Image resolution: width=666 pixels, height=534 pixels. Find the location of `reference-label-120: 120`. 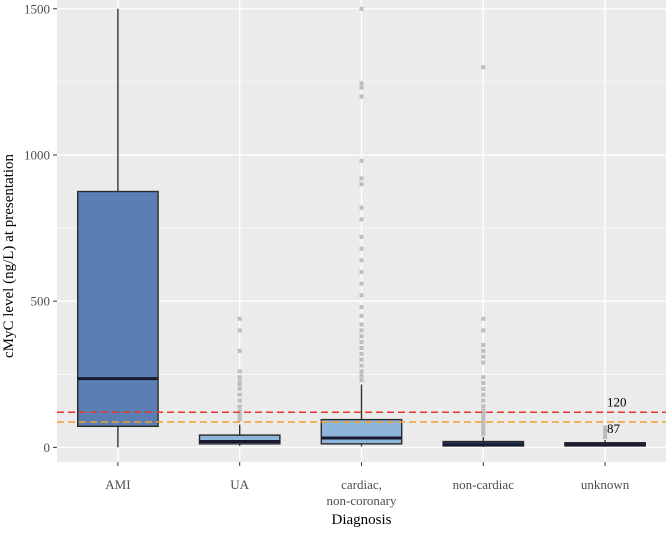

reference-label-120: 120 is located at coordinates (617, 401).